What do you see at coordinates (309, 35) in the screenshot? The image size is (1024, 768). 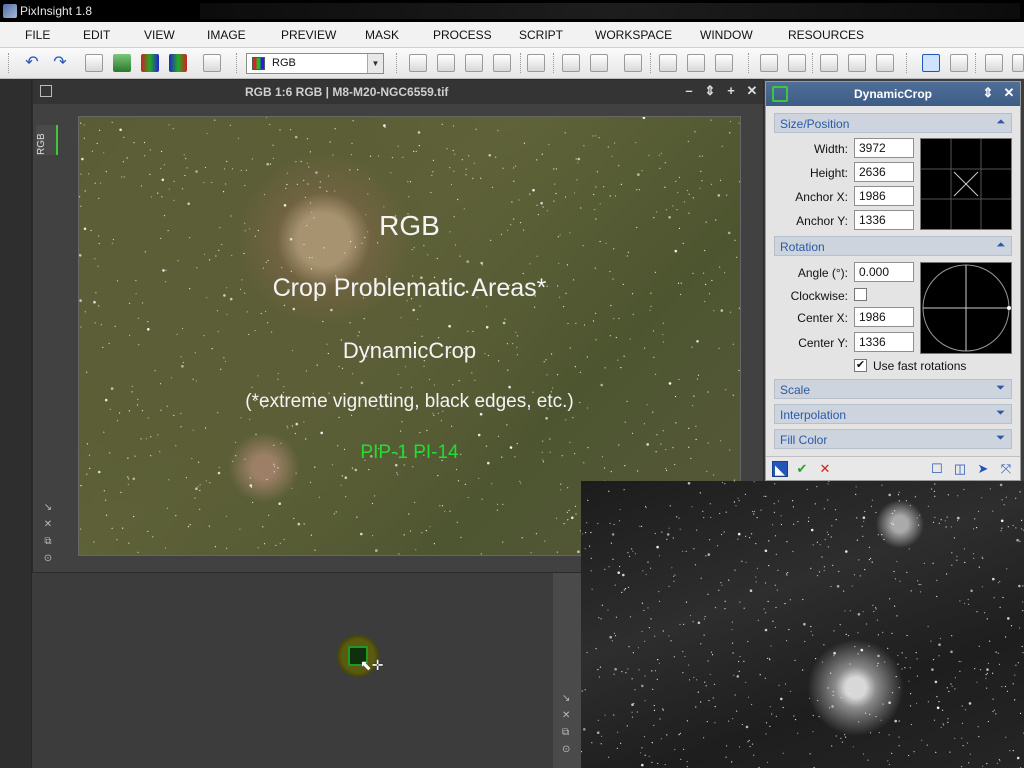 I see `menu-preview: PREVIEW` at bounding box center [309, 35].